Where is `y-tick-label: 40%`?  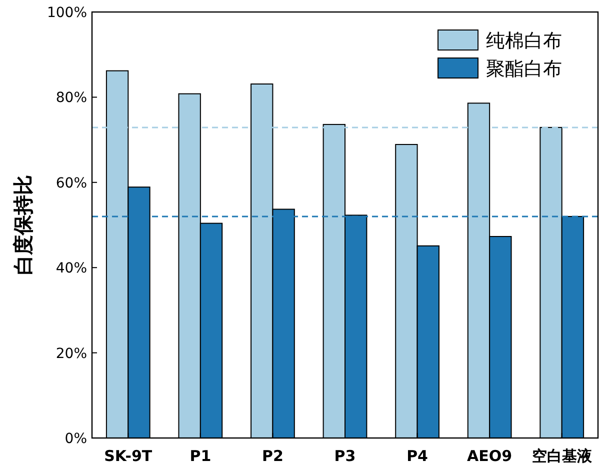
y-tick-label: 40% is located at coordinates (71, 268).